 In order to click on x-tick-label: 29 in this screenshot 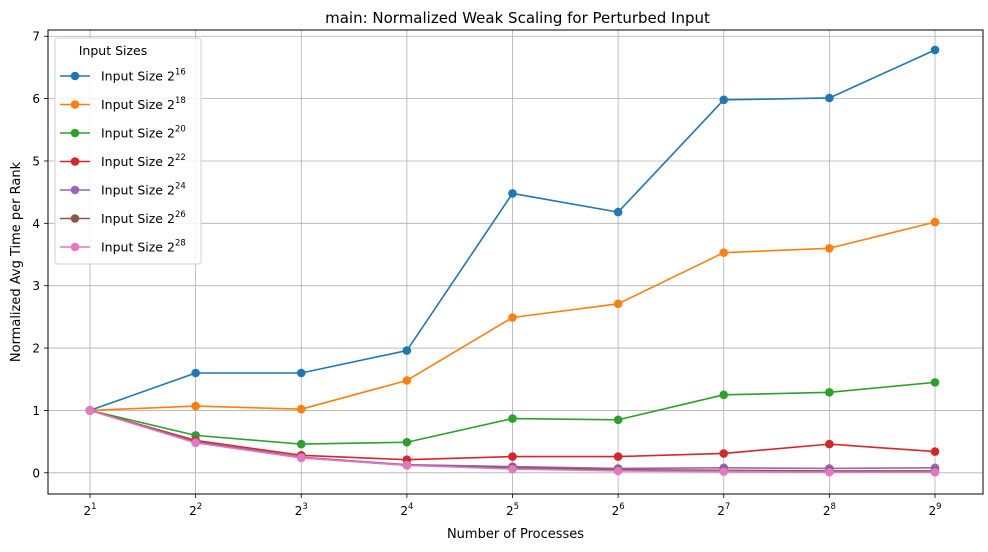, I will do `click(934, 510)`.